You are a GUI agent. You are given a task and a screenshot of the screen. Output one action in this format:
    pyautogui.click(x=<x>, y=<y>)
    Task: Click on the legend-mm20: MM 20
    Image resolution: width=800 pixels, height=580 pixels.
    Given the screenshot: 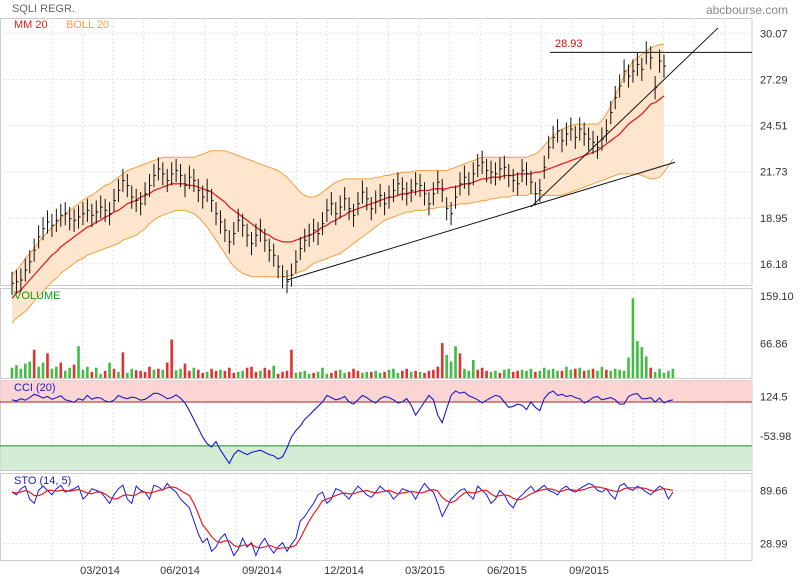 What is the action you would take?
    pyautogui.click(x=31, y=25)
    